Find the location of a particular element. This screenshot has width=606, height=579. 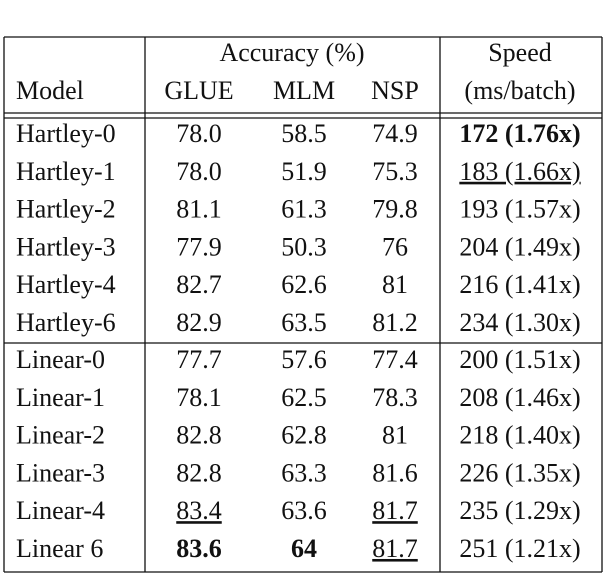

cell: Linear 6 is located at coordinates (59, 548).